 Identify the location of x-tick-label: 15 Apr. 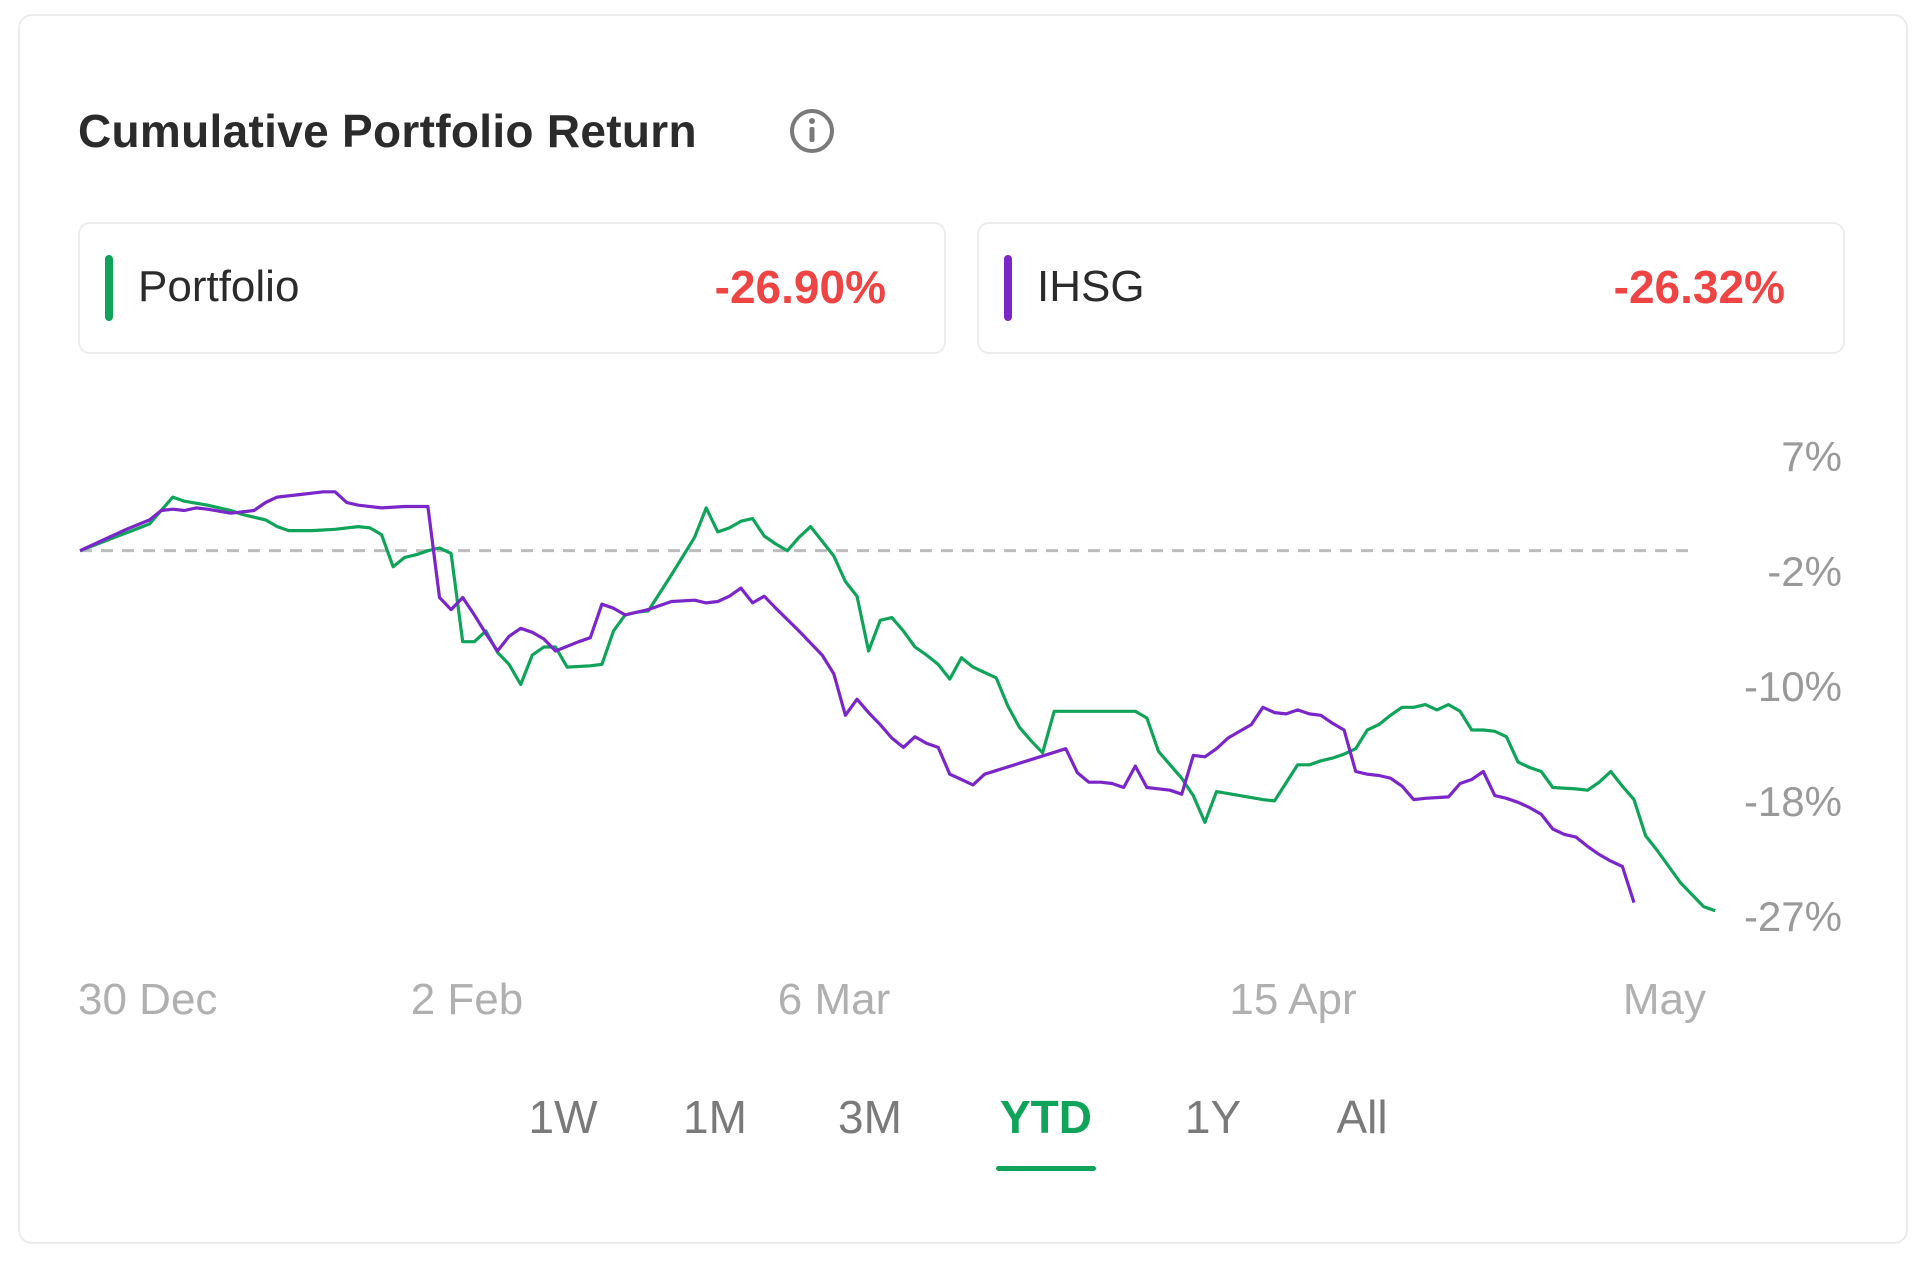
(1292, 999).